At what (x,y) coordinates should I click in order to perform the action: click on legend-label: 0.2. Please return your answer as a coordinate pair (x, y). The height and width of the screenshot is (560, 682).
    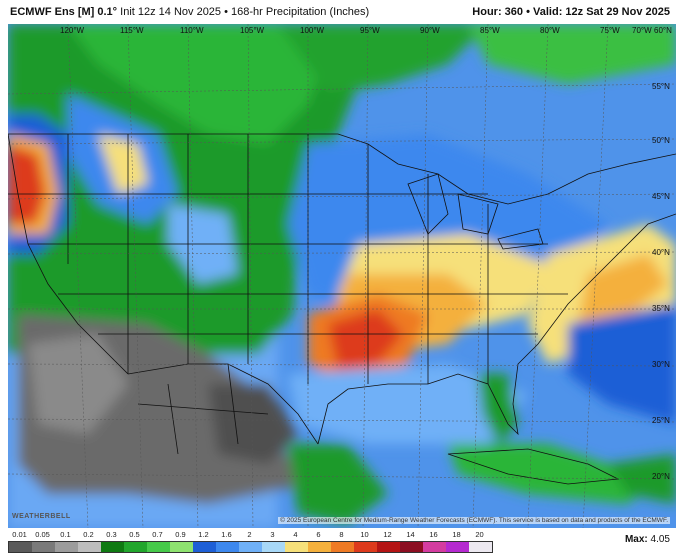
    Looking at the image, I should click on (88, 534).